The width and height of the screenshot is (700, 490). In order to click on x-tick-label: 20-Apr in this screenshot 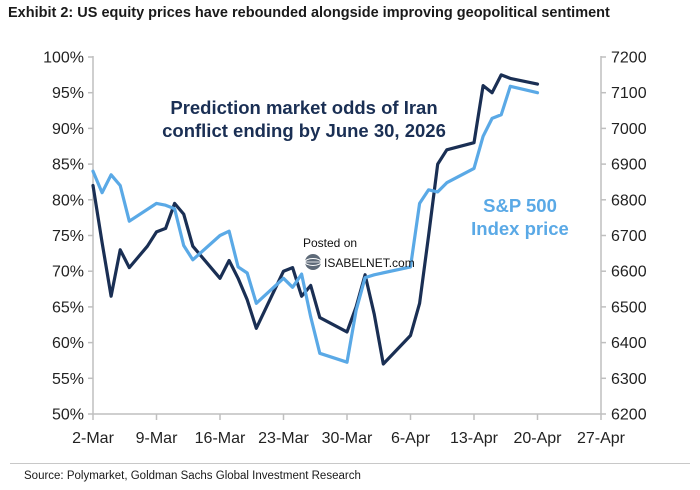, I will do `click(537, 438)`.